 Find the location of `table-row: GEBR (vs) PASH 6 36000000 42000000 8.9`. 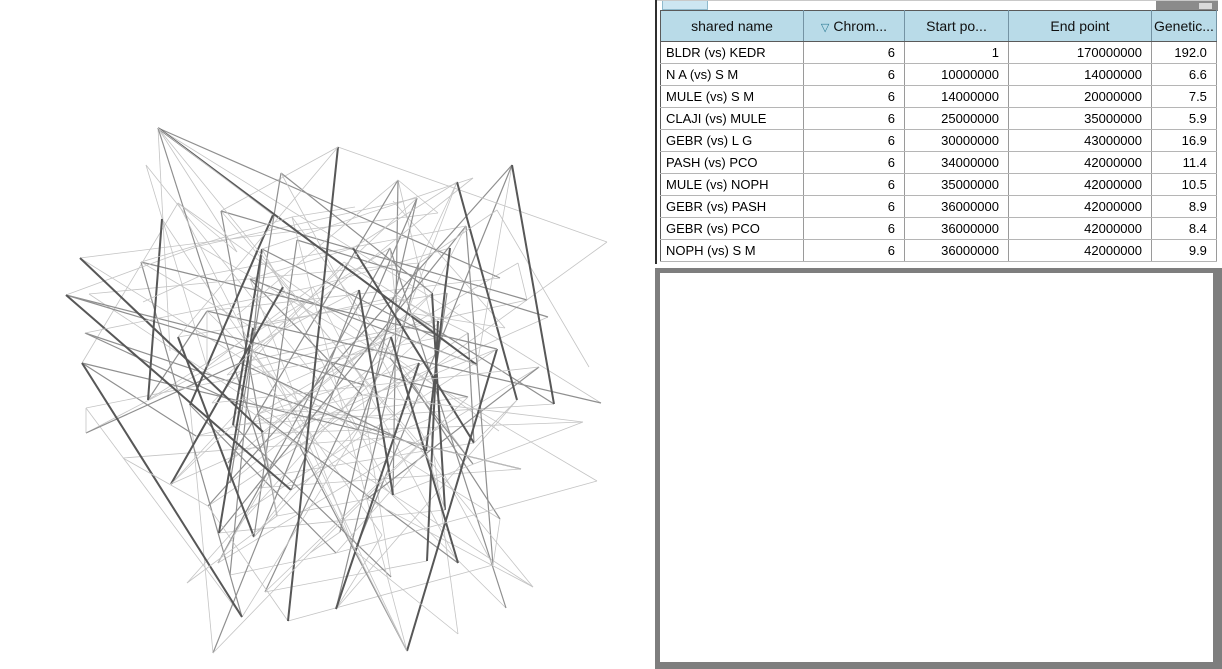

table-row: GEBR (vs) PASH 6 36000000 42000000 8.9 is located at coordinates (938, 206).